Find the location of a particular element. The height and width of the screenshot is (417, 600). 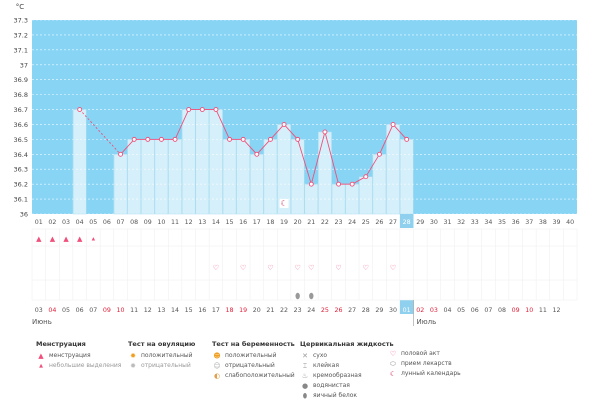

legend-label: кремообразная is located at coordinates (337, 375).